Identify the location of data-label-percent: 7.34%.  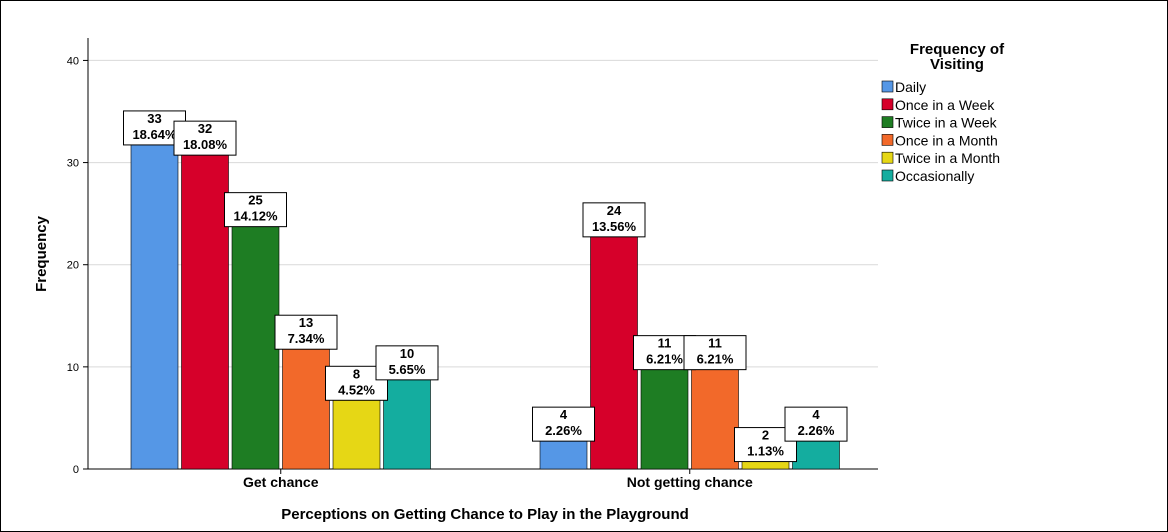
(306, 338).